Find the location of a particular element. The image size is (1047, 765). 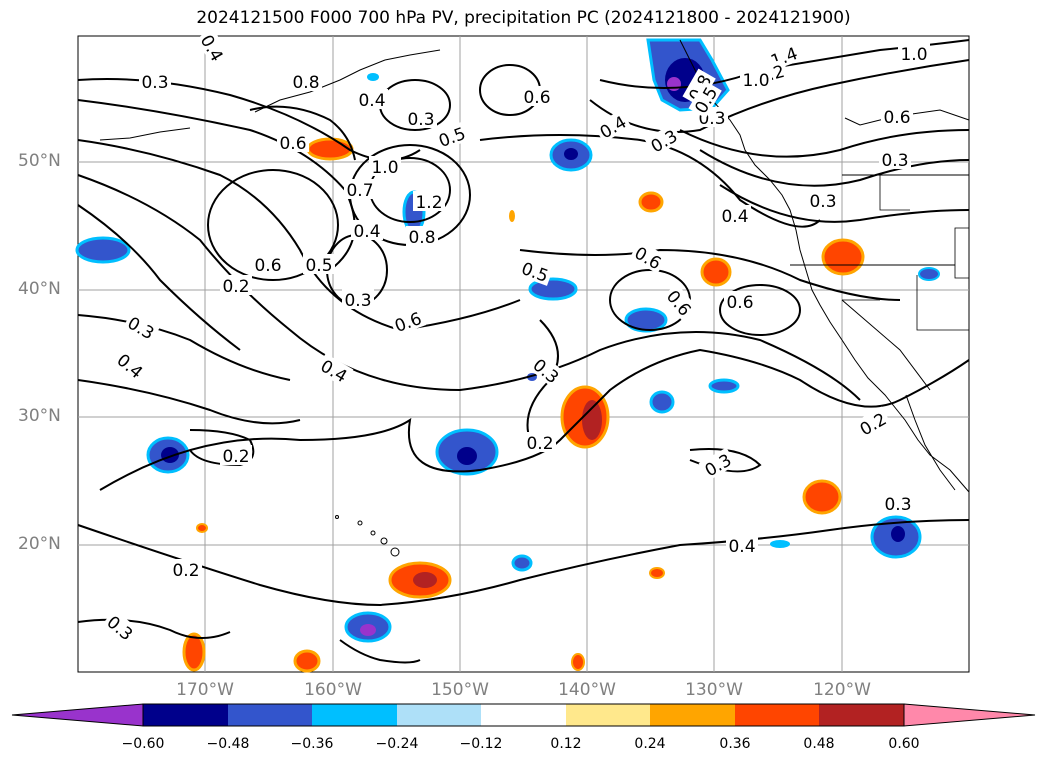

lon-label-150w: 150°W is located at coordinates (460, 690).